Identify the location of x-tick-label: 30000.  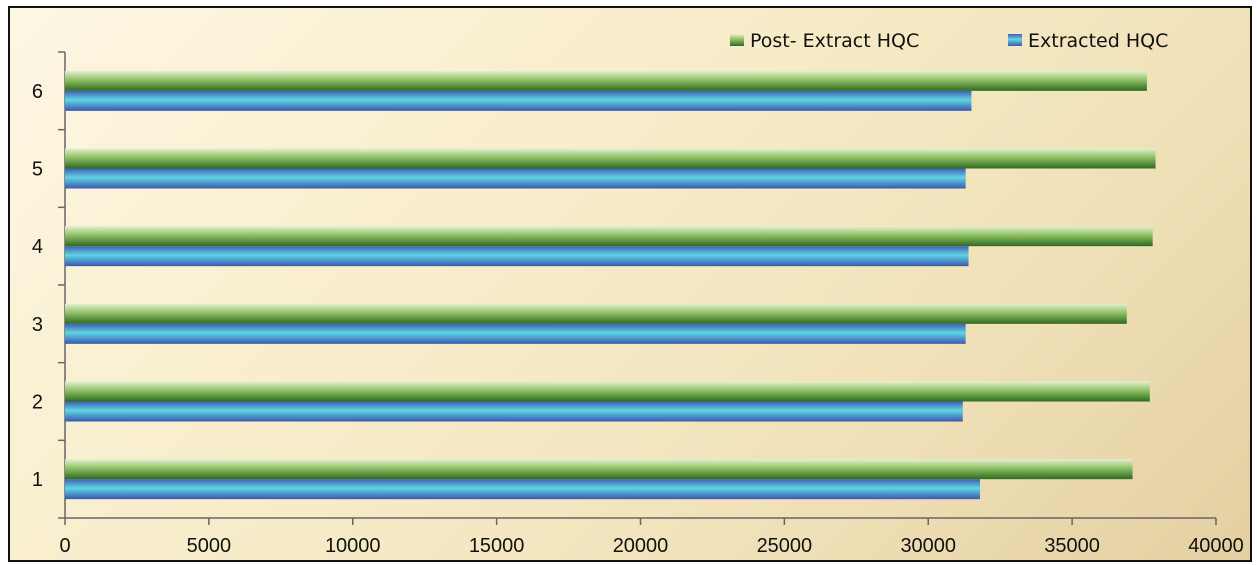
(928, 546).